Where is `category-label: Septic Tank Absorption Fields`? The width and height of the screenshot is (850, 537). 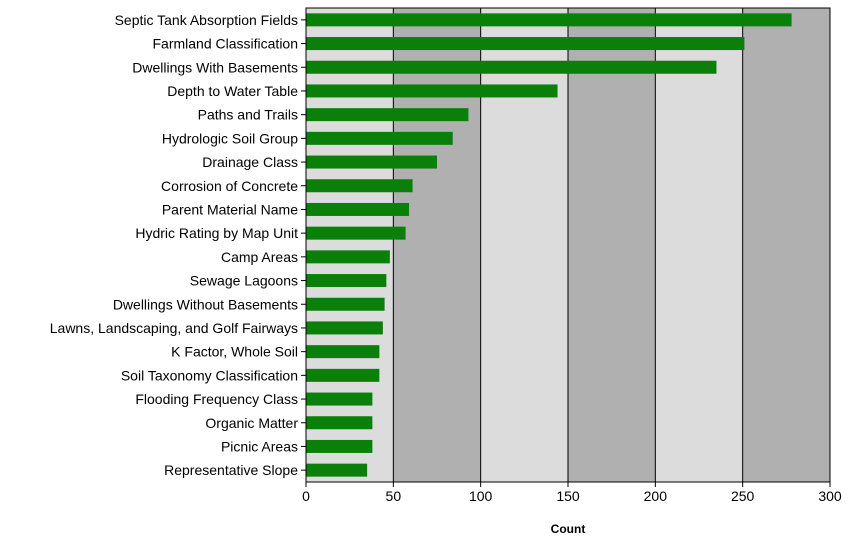
category-label: Septic Tank Absorption Fields is located at coordinates (206, 20).